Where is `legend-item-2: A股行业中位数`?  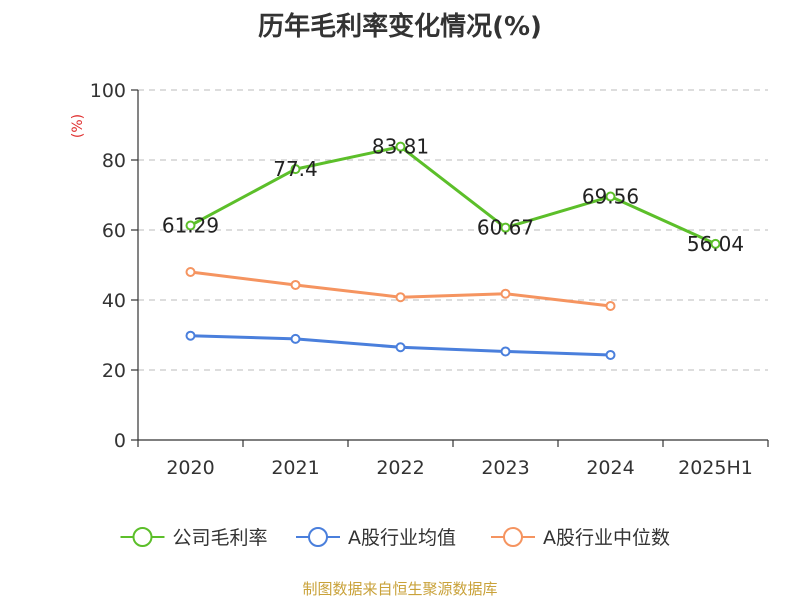 legend-item-2: A股行业中位数 is located at coordinates (580, 538).